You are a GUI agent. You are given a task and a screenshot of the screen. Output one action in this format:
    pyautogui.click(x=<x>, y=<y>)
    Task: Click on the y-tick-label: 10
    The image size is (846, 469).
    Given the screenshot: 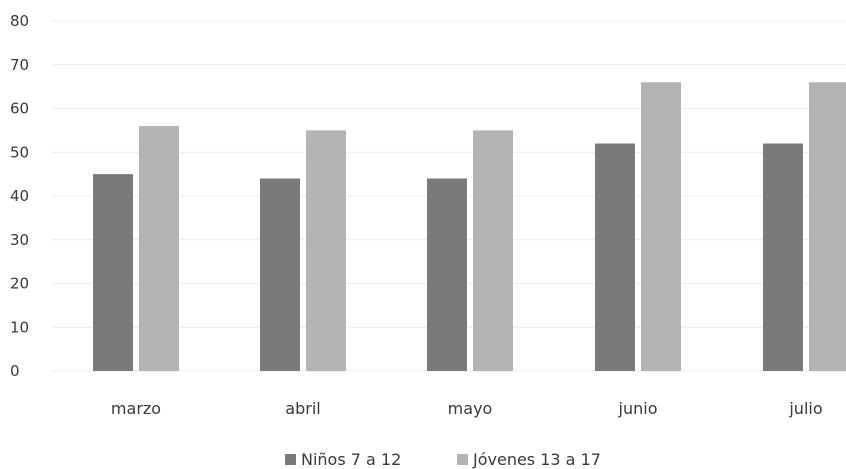 What is the action you would take?
    pyautogui.click(x=19, y=327)
    